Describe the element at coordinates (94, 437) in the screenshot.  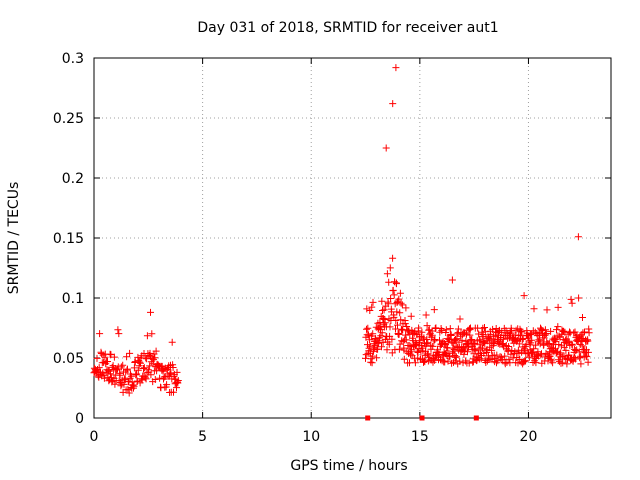
I see `x-tick-label: 0` at that location.